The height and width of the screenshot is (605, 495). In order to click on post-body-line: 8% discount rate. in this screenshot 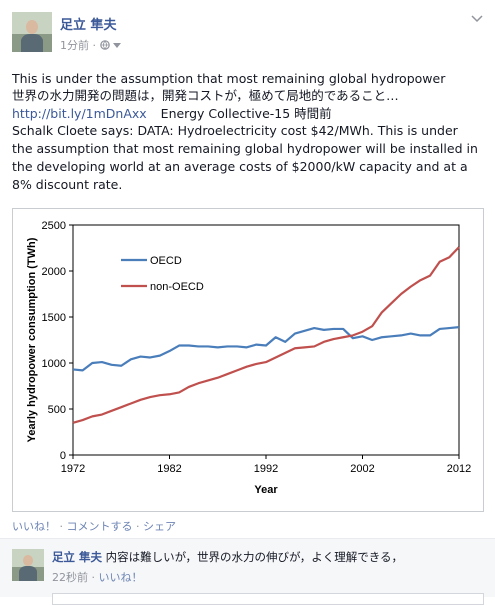, I will do `click(67, 184)`.